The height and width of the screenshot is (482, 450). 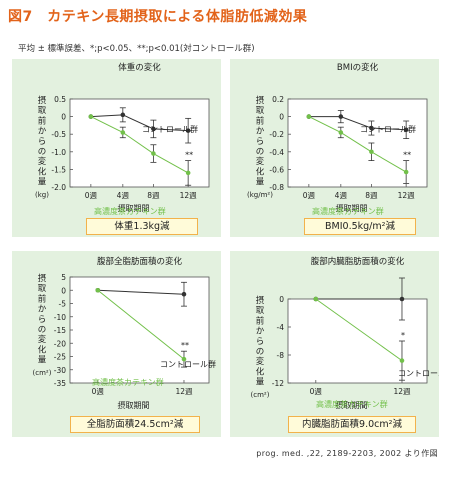 What do you see at coordinates (135, 424) in the screenshot?
I see `caption-total-fat: 全脂肪面積24.5cm²減` at bounding box center [135, 424].